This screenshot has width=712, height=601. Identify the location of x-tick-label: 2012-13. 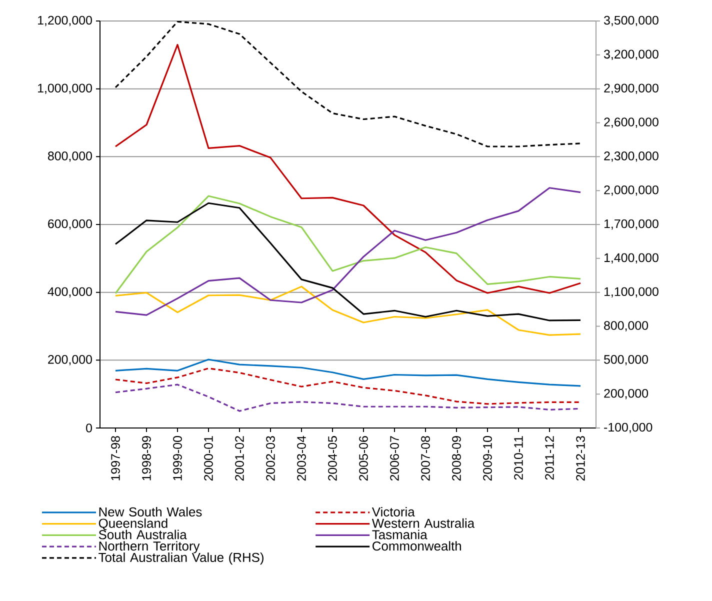
(580, 458).